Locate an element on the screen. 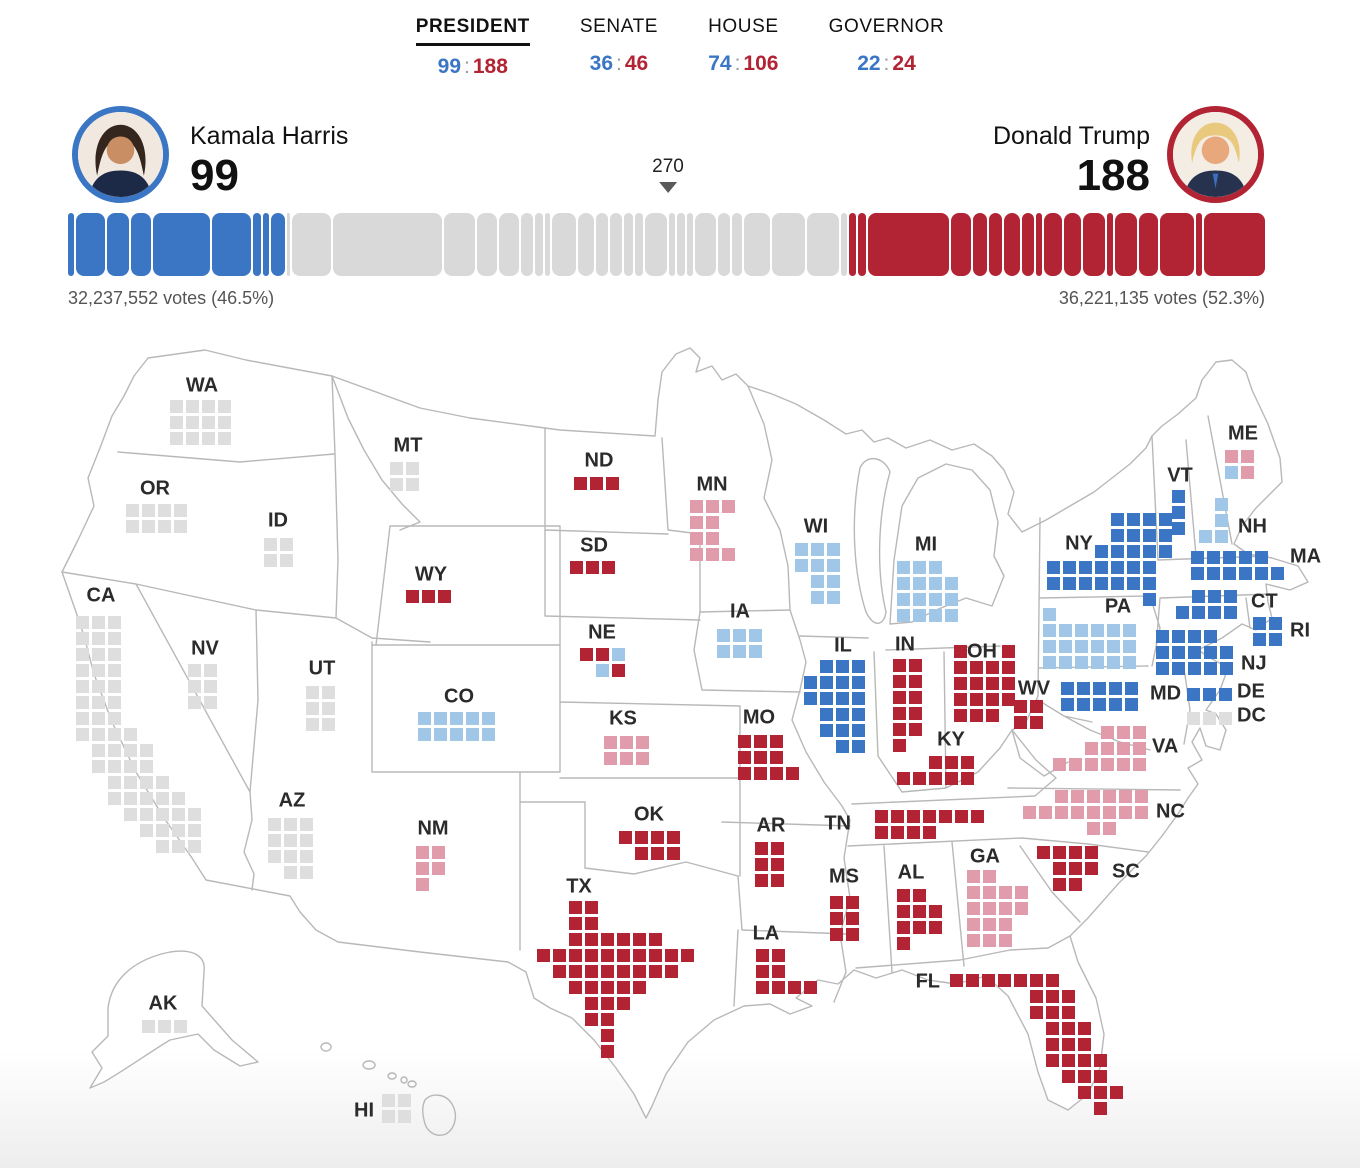 The image size is (1360, 1168). tab-senate: SENATE 36:46 is located at coordinates (619, 47).